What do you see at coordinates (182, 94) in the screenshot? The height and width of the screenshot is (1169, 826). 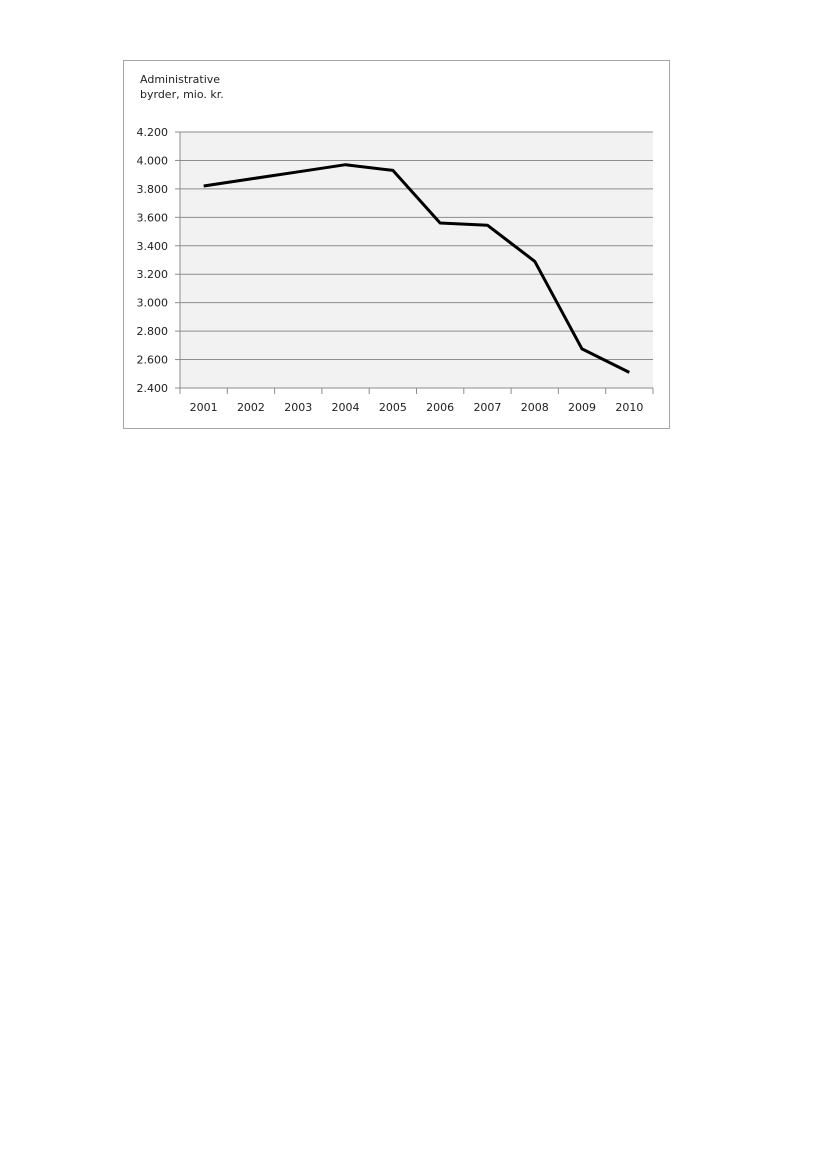 I see `y-axis-label-line-2: byrder, mio. kr.` at bounding box center [182, 94].